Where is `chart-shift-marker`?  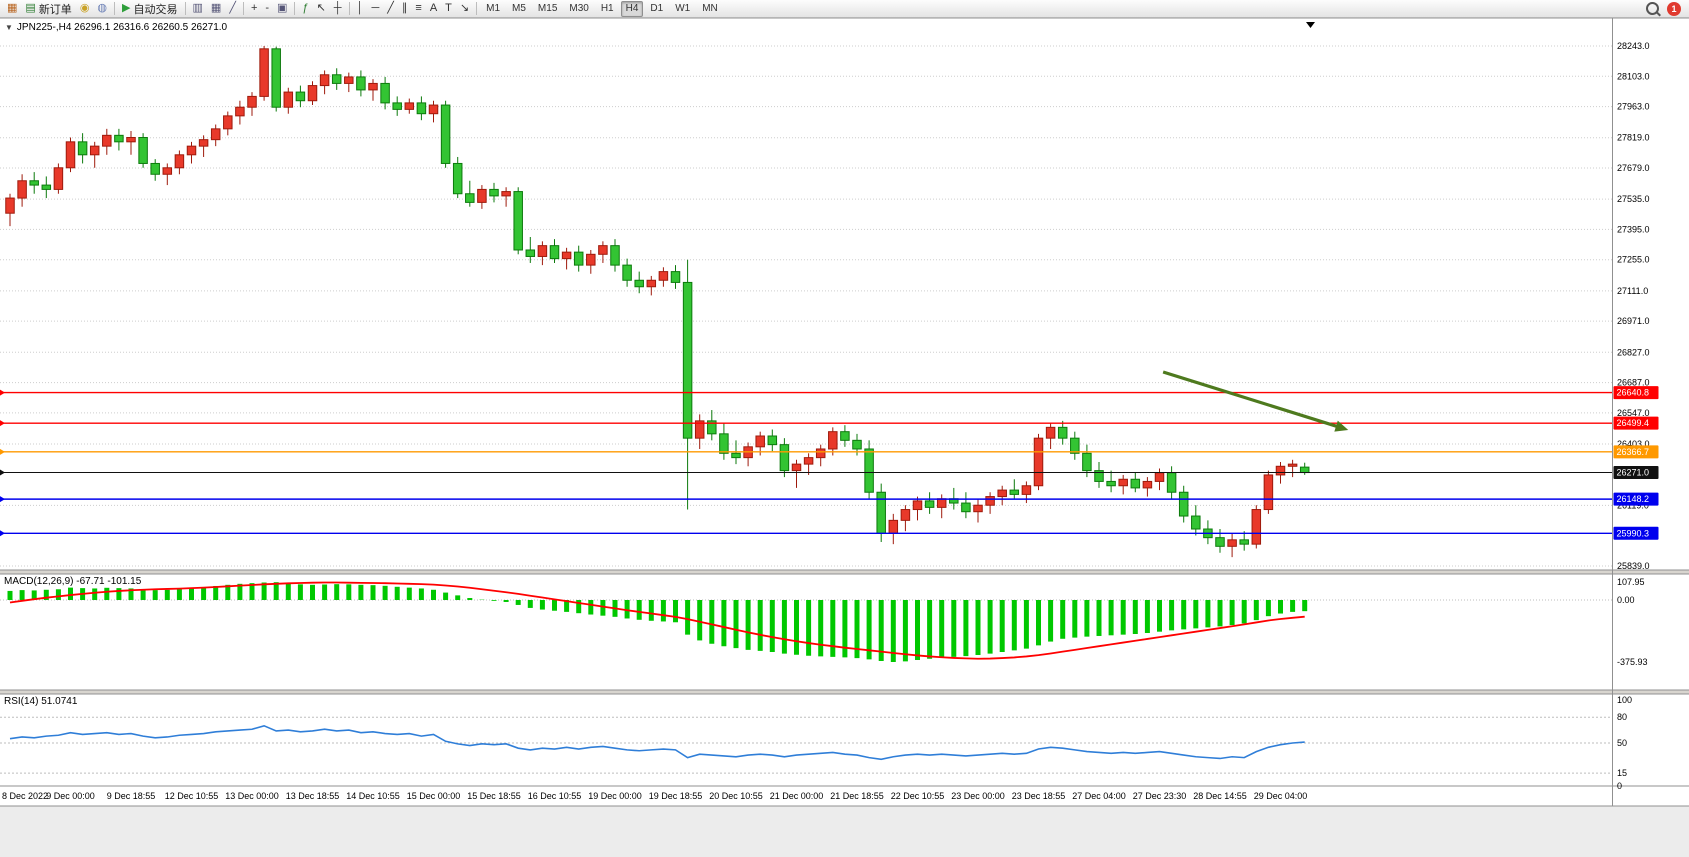 chart-shift-marker is located at coordinates (1310, 25).